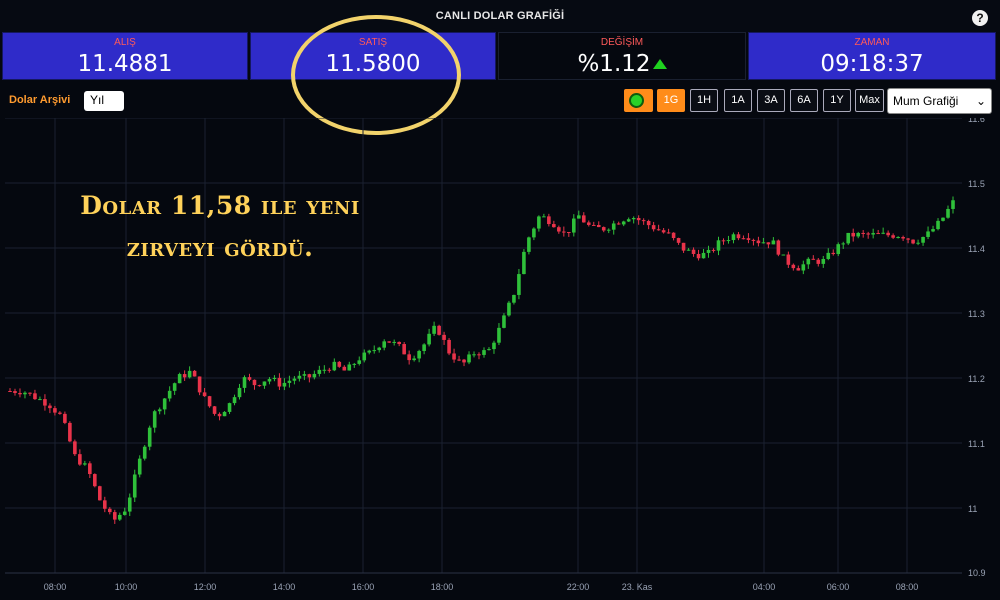 This screenshot has height=600, width=1000. What do you see at coordinates (614, 64) in the screenshot?
I see `stat-degisim-value: %1.12` at bounding box center [614, 64].